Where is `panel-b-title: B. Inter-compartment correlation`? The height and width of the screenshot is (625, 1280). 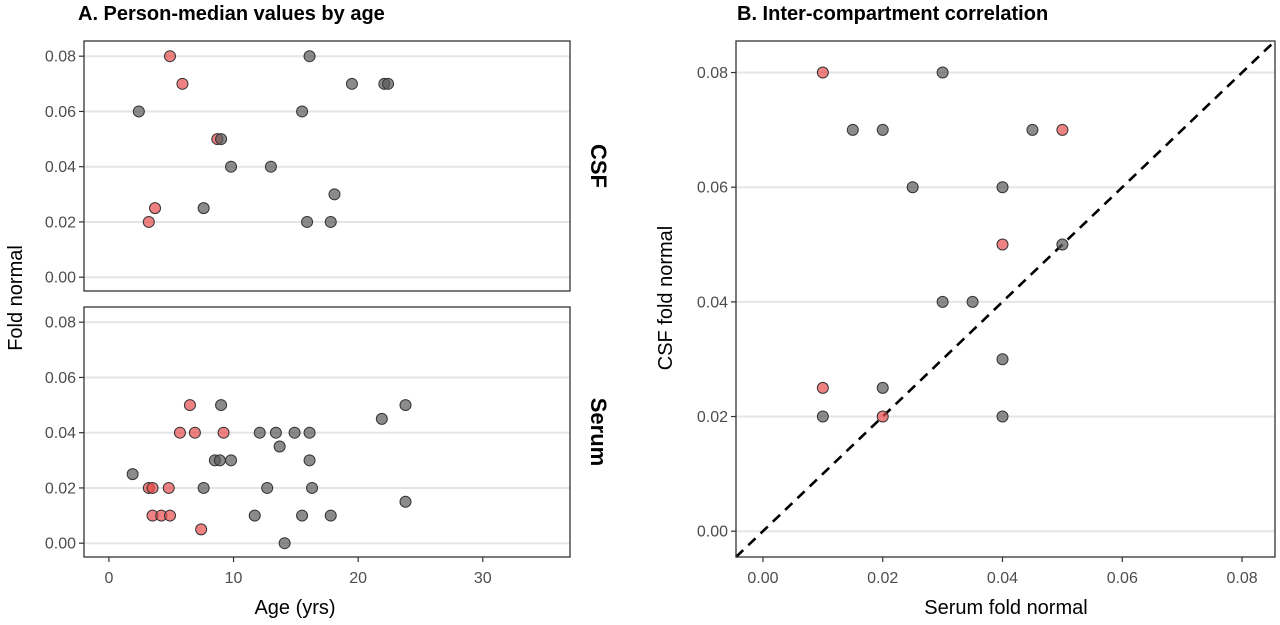
panel-b-title: B. Inter-compartment correlation is located at coordinates (892, 14).